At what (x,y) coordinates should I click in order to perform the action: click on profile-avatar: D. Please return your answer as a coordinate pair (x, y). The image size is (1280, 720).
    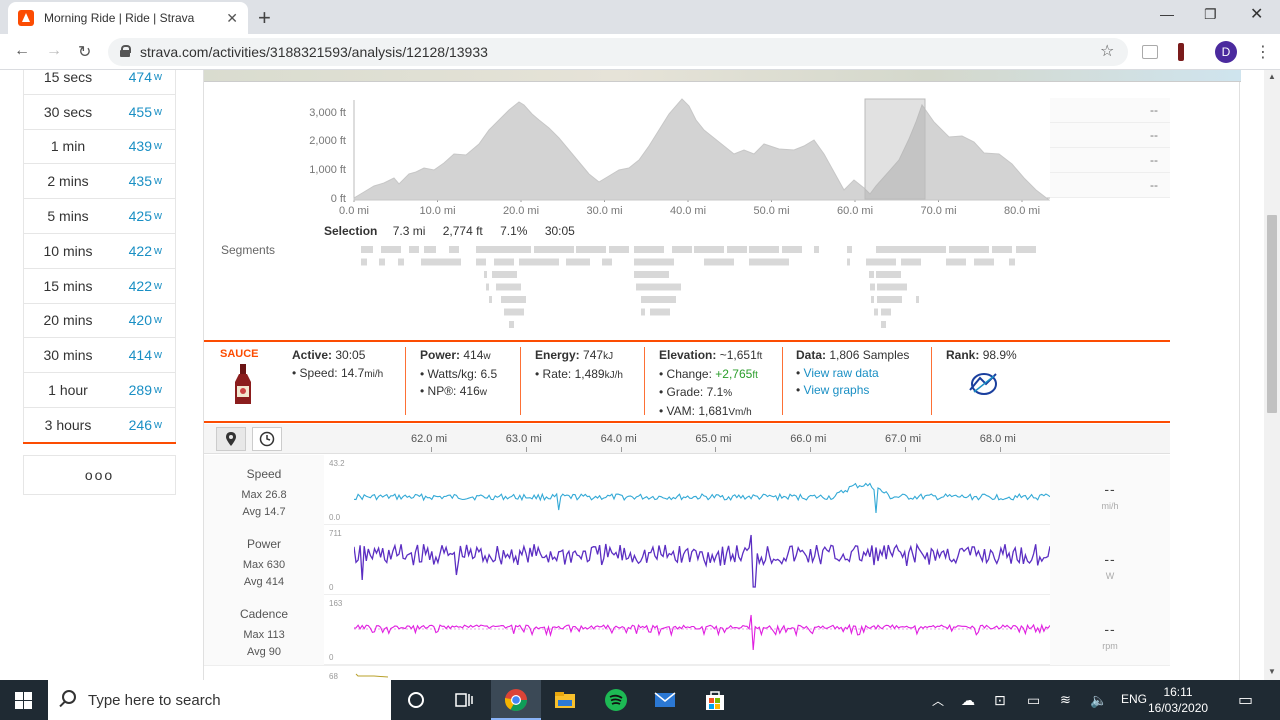
    Looking at the image, I should click on (1226, 52).